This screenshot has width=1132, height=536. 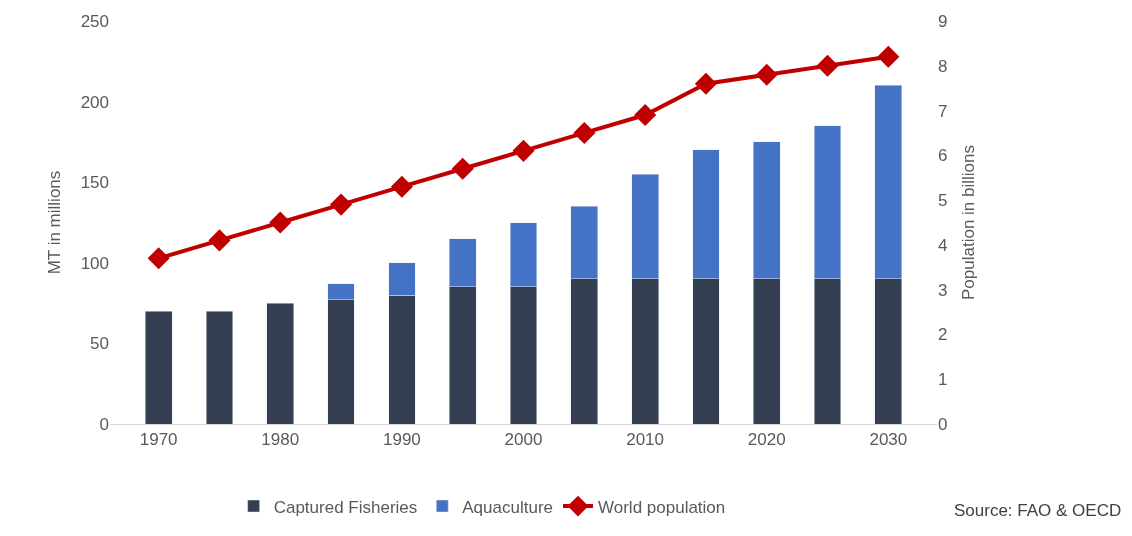 I want to click on source-note: Source: FAO & OECD, so click(x=1038, y=510).